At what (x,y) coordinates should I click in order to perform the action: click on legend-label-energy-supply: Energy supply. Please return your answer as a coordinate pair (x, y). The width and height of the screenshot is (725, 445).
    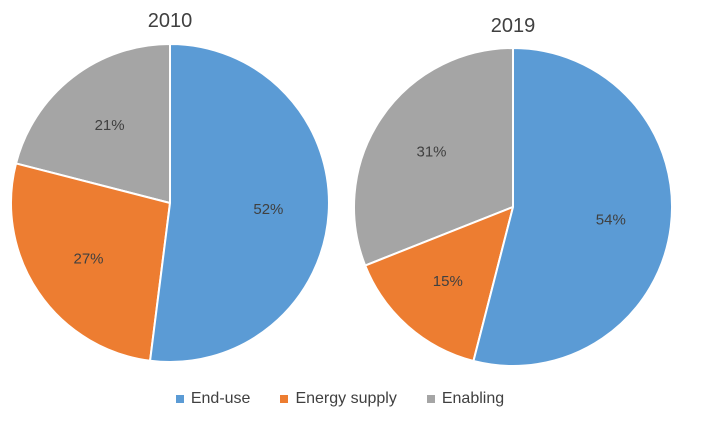
    Looking at the image, I should click on (346, 398).